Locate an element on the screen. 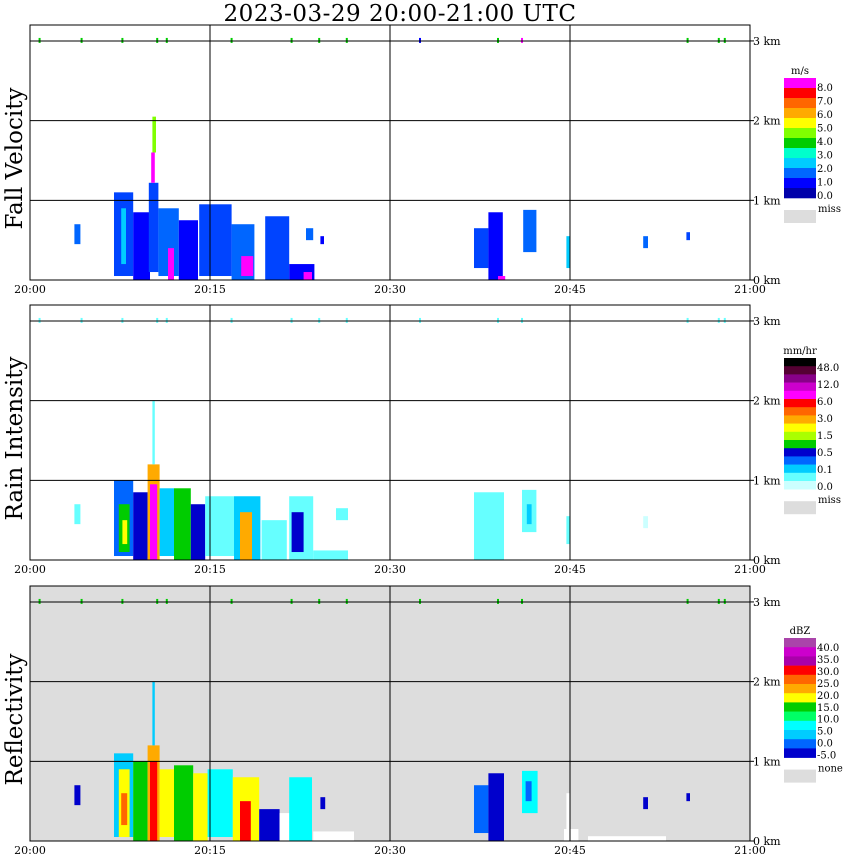 The image size is (850, 868). legend-label: -5.0 is located at coordinates (826, 756).